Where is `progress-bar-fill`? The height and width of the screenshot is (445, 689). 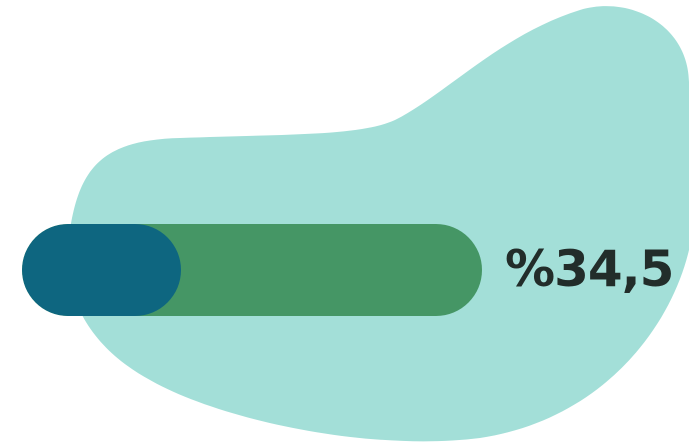
progress-bar-fill is located at coordinates (101, 270).